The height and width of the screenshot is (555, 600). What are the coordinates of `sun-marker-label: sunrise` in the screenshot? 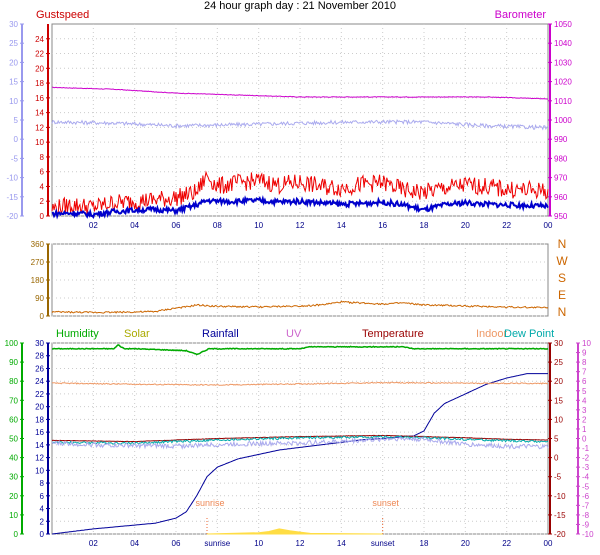 It's located at (209, 503).